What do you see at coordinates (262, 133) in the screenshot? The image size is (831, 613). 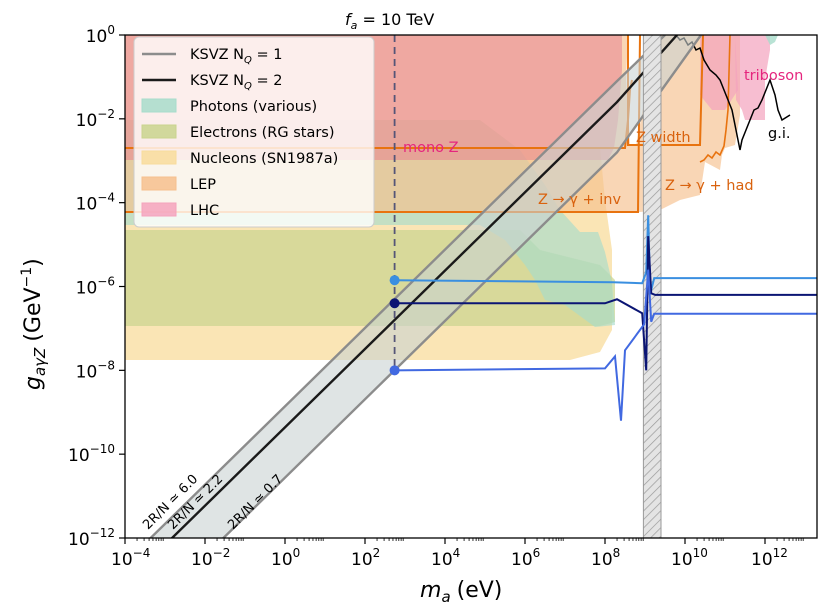 I see `legend-label-electrons: Electrons (RG stars)` at bounding box center [262, 133].